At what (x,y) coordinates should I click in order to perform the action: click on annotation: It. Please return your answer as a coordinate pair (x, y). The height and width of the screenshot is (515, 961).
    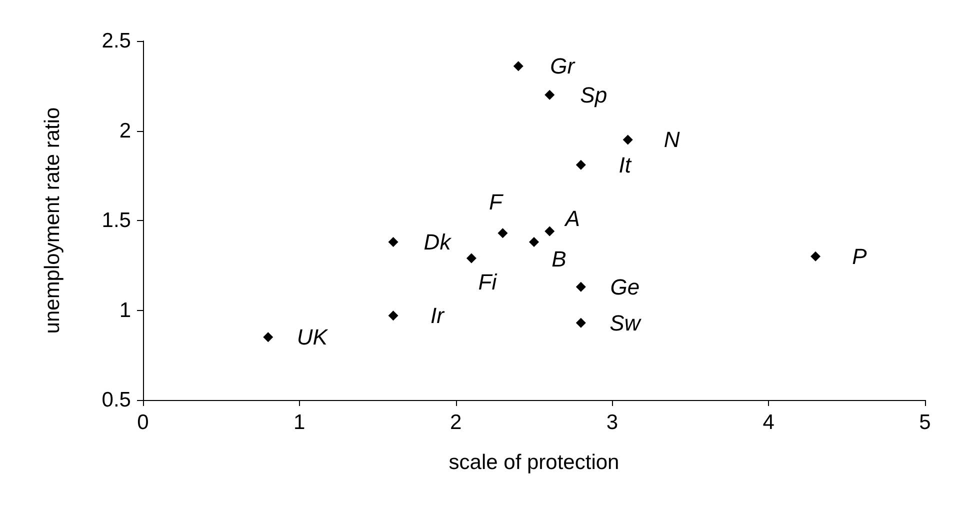
    Looking at the image, I should click on (625, 165).